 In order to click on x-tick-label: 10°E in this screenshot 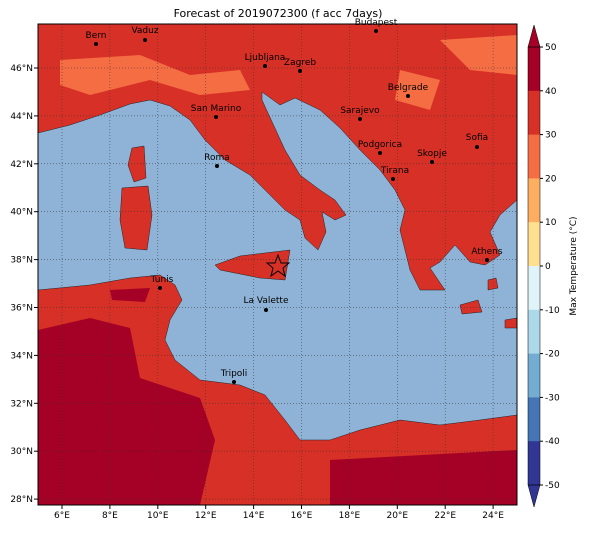, I will do `click(158, 516)`.